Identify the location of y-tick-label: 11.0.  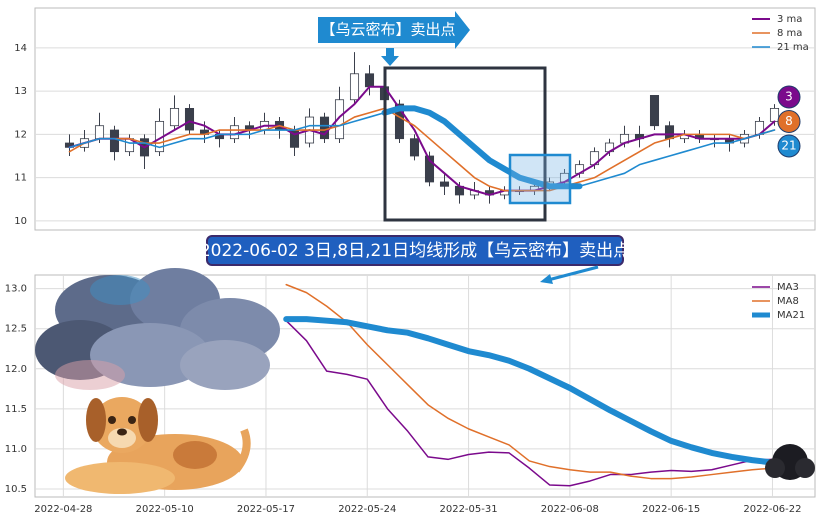
(16, 449).